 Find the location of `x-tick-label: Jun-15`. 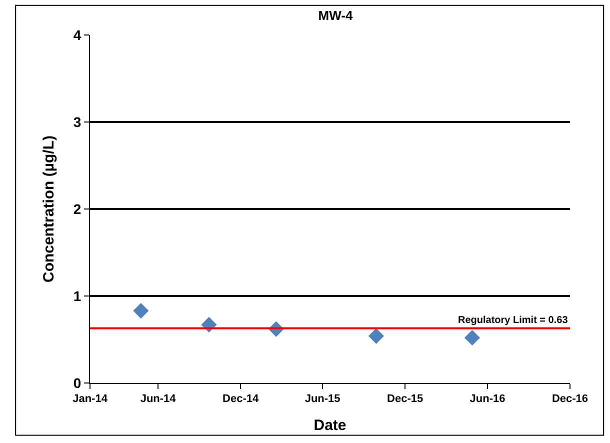

x-tick-label: Jun-15 is located at coordinates (322, 399).